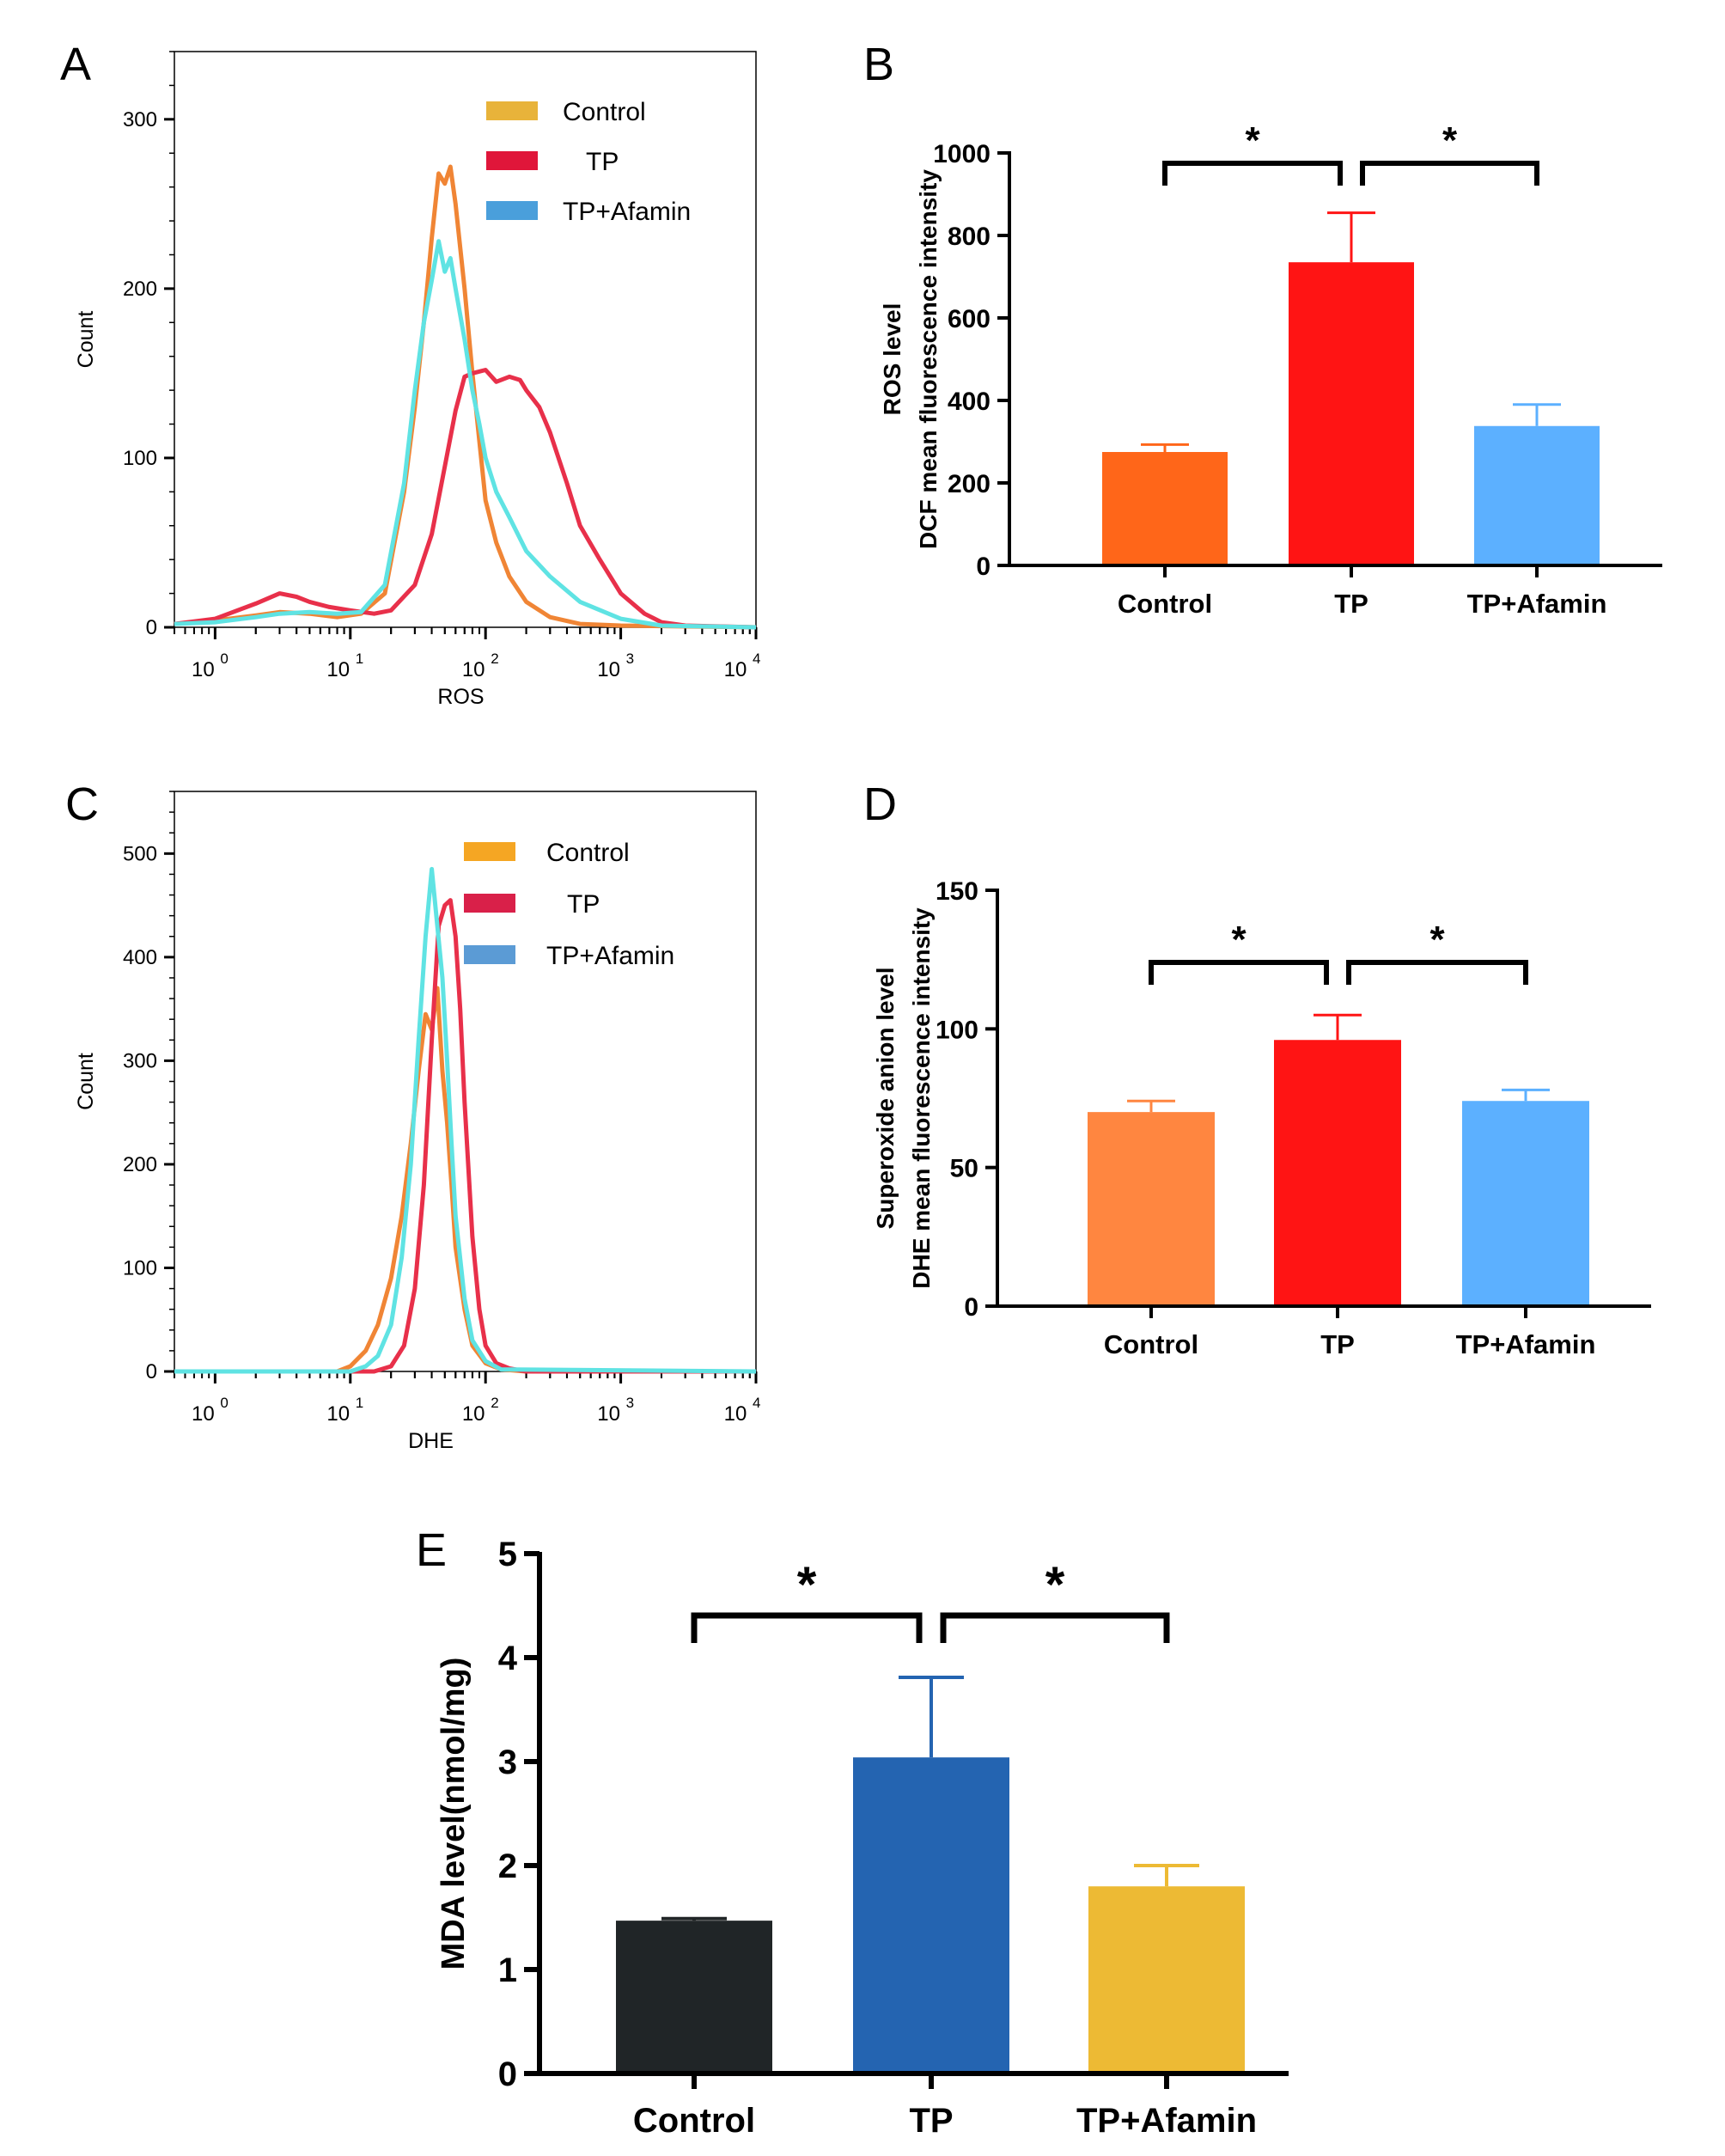 The width and height of the screenshot is (1725, 2156). What do you see at coordinates (460, 697) in the screenshot?
I see `x-axis-label: ROS` at bounding box center [460, 697].